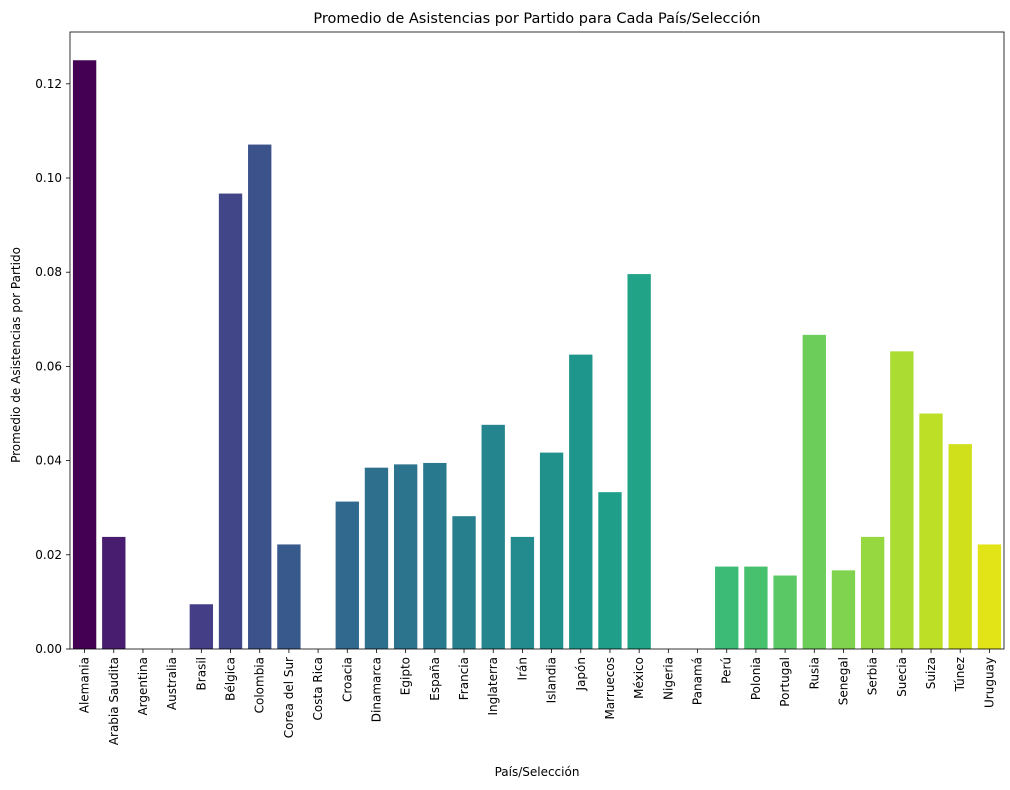 The width and height of the screenshot is (1010, 790). I want to click on x-tick-label: Francia, so click(464, 678).